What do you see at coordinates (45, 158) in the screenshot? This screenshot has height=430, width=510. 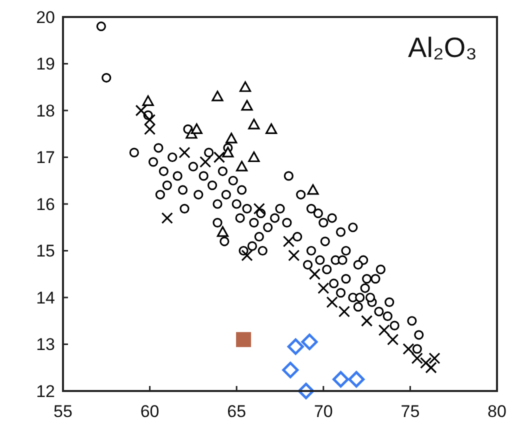 I see `y-tick-label: 17` at bounding box center [45, 158].